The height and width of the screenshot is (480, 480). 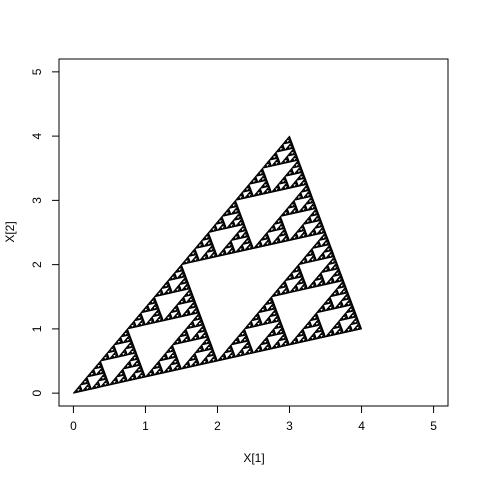 I want to click on x-axis-label: X[1], so click(x=253, y=458).